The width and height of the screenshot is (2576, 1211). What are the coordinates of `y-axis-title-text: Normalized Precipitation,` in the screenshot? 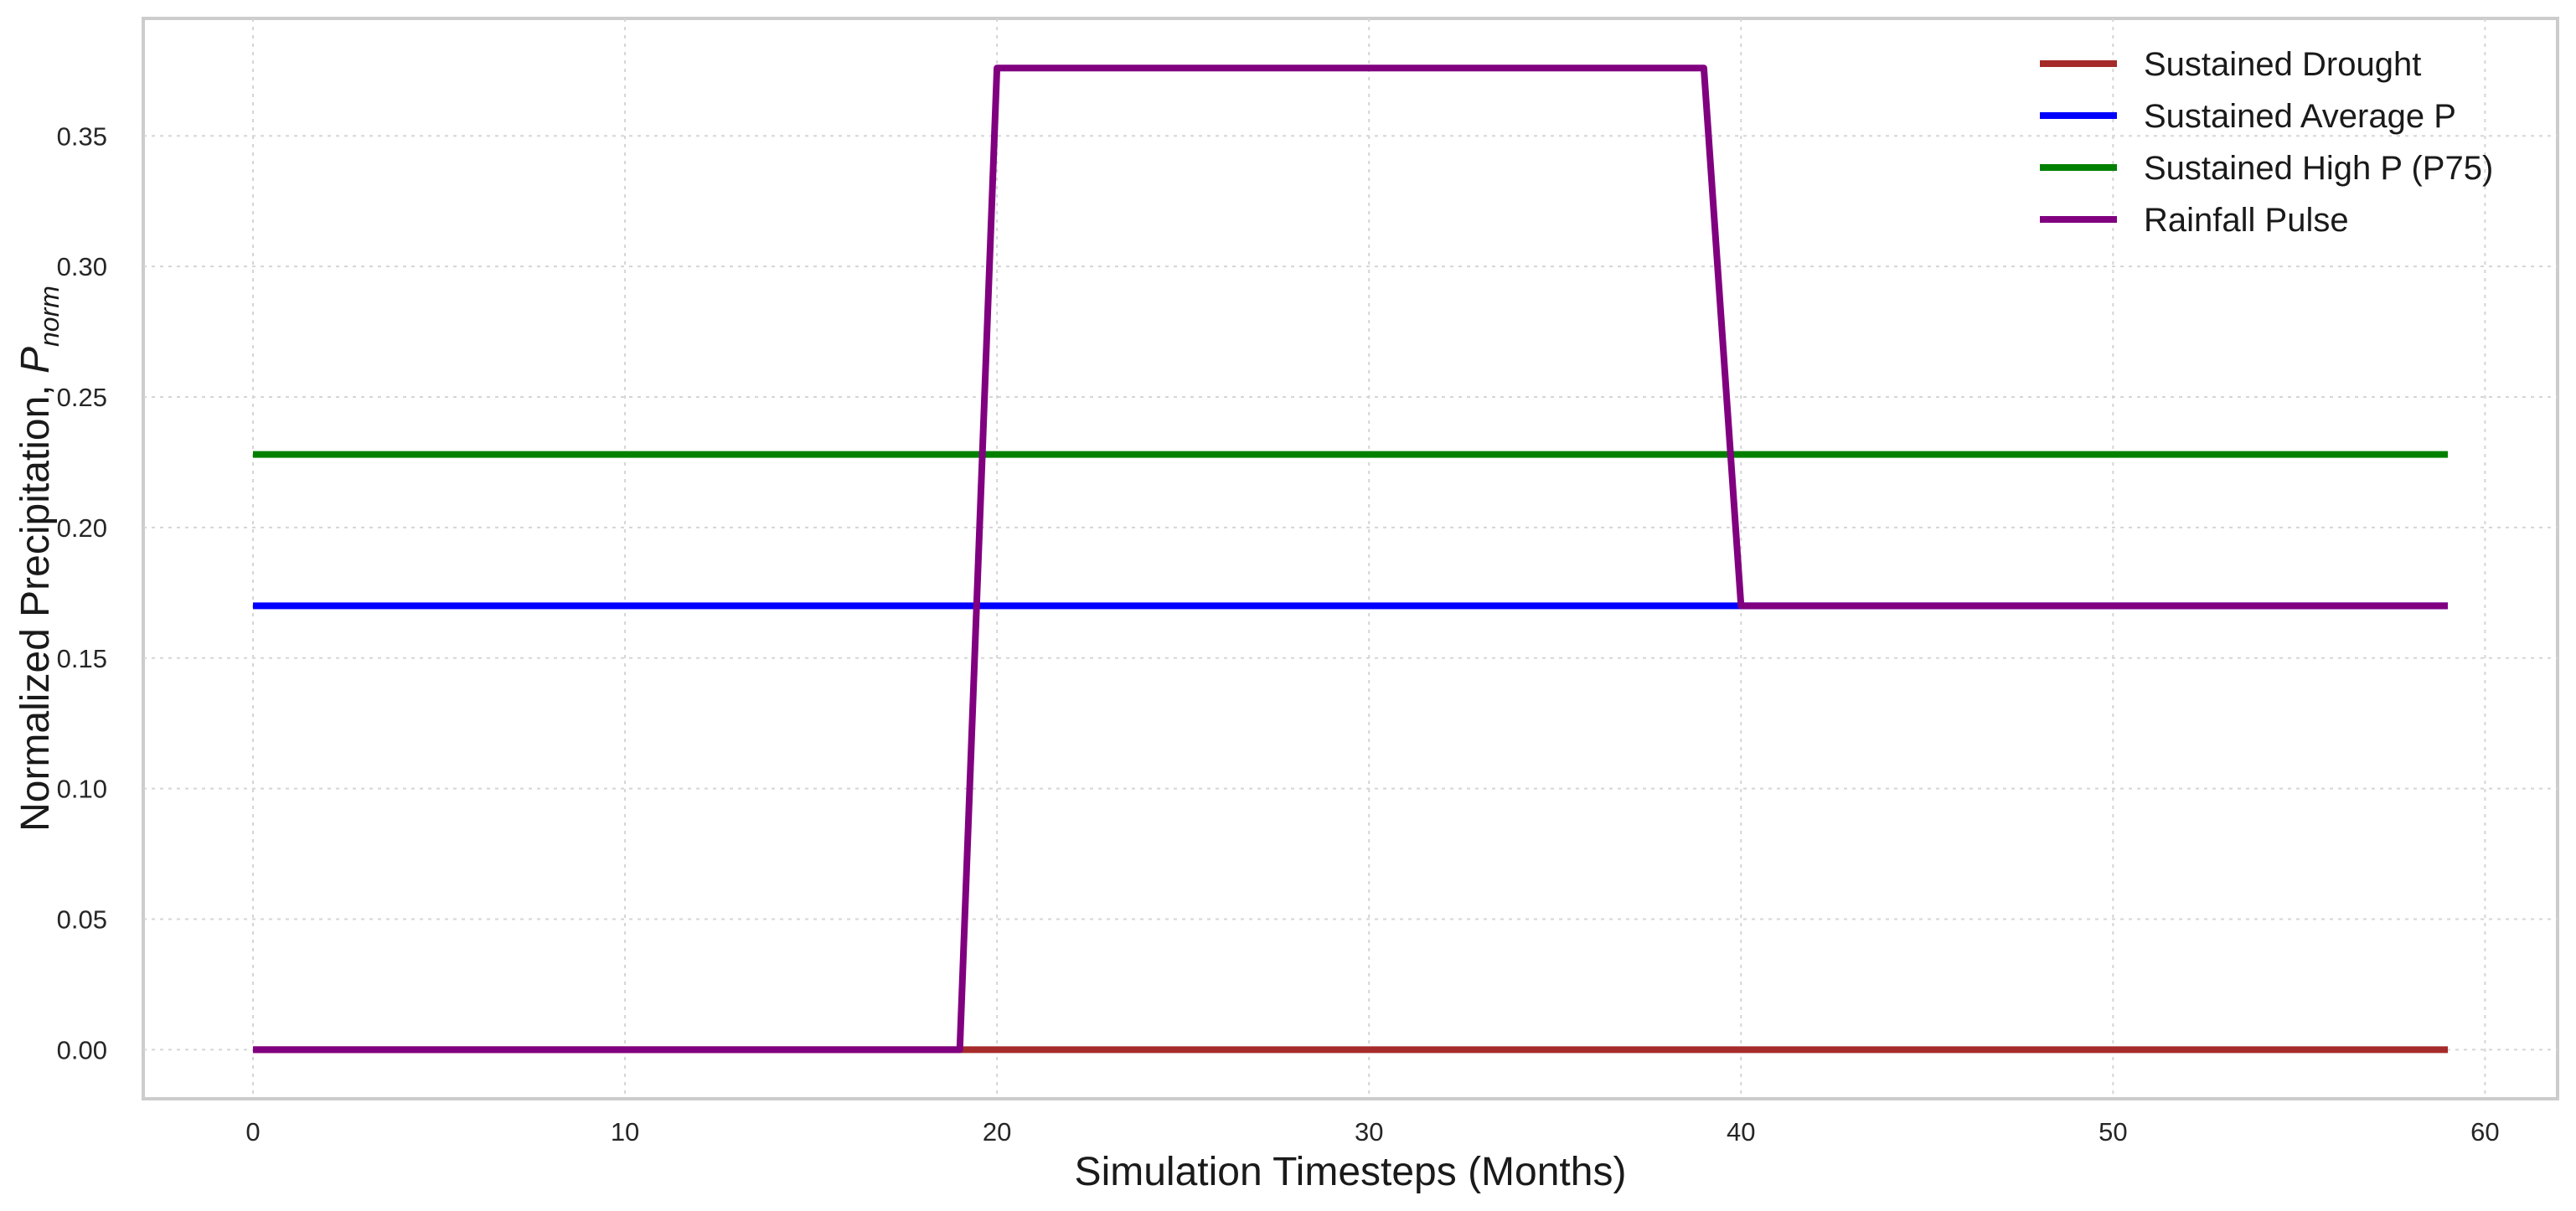 It's located at (35, 603).